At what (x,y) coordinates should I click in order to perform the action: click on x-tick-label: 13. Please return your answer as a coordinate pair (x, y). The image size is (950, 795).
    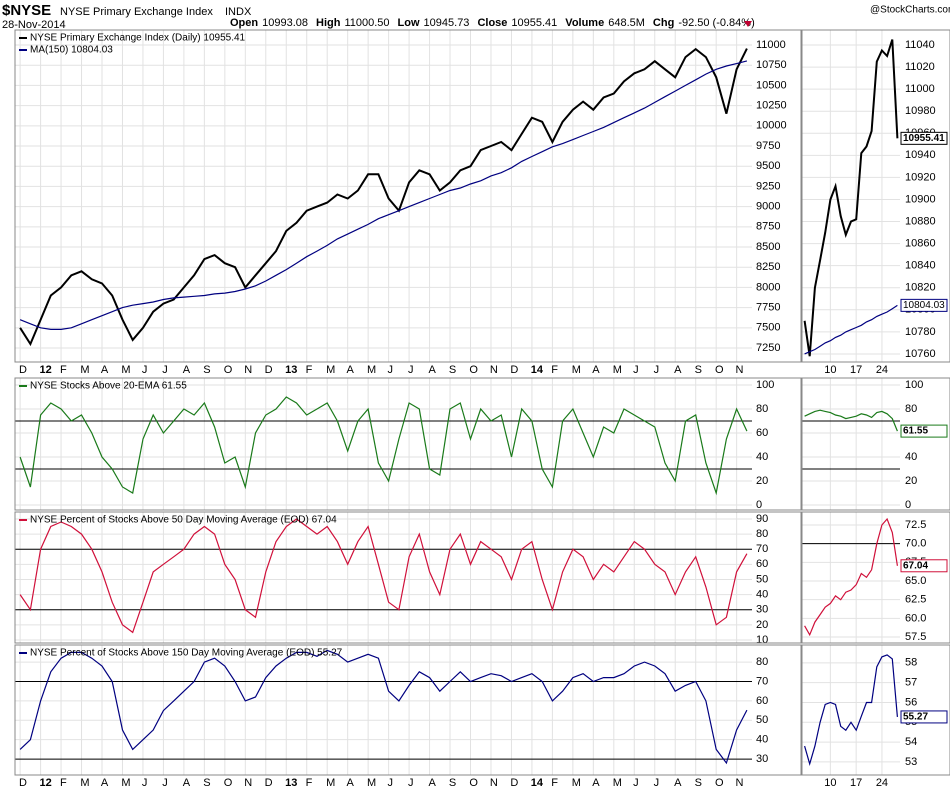
    Looking at the image, I should click on (291, 370).